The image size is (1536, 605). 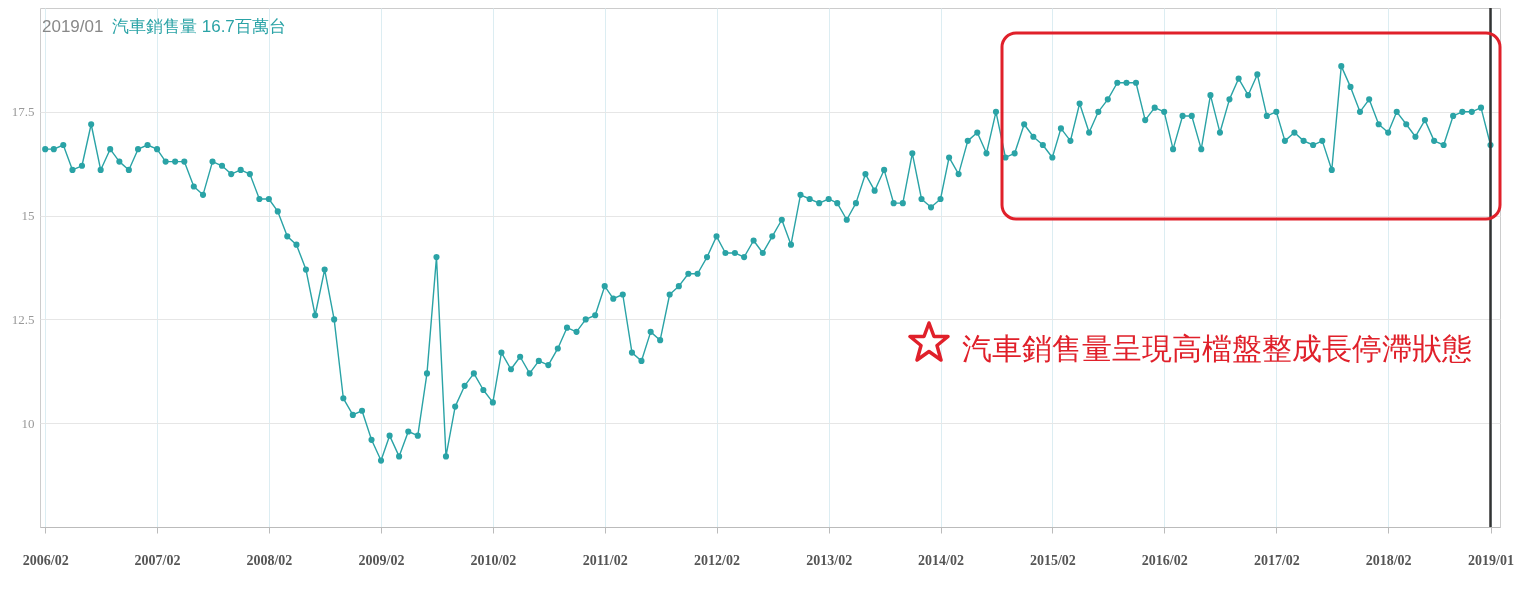 I want to click on x-tick-label: 2018/02, so click(x=1388, y=560).